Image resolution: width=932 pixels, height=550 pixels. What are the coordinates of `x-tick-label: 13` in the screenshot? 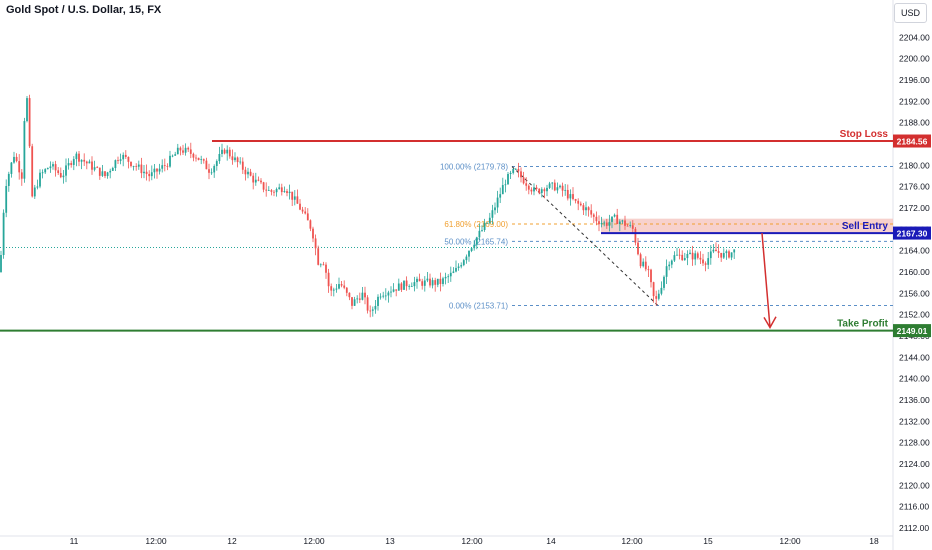 It's located at (390, 541).